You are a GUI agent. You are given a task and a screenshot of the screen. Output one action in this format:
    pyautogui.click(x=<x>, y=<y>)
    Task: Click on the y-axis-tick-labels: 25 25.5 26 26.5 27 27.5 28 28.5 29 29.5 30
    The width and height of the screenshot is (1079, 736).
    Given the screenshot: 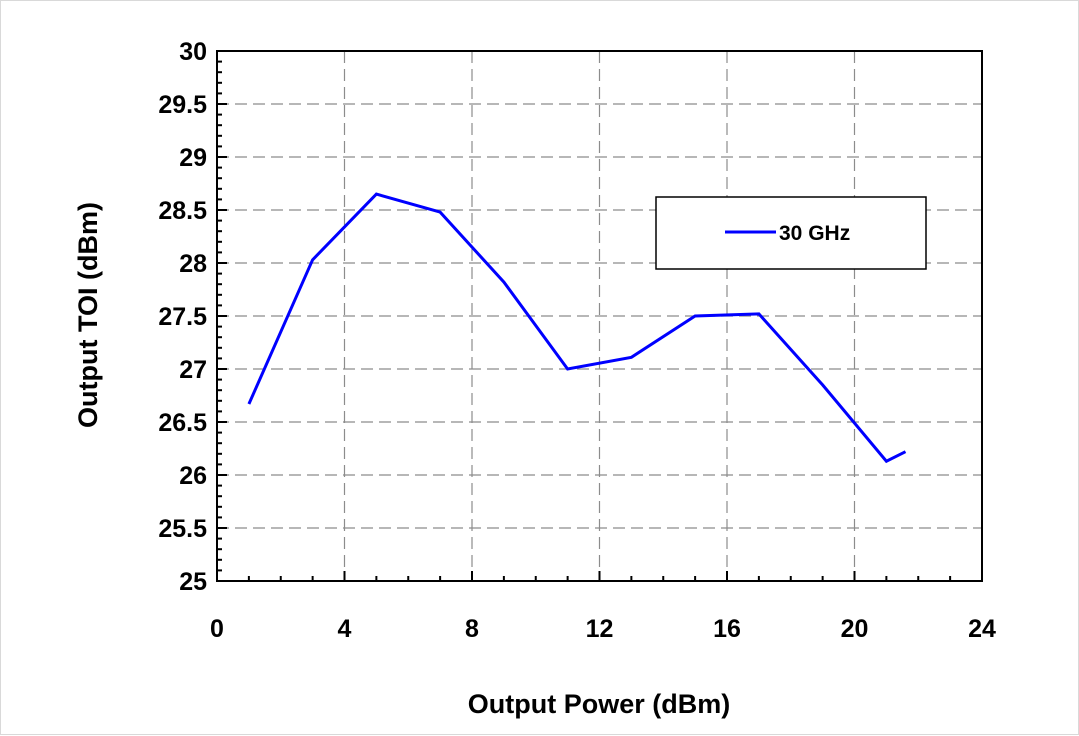 What is the action you would take?
    pyautogui.click(x=182, y=317)
    